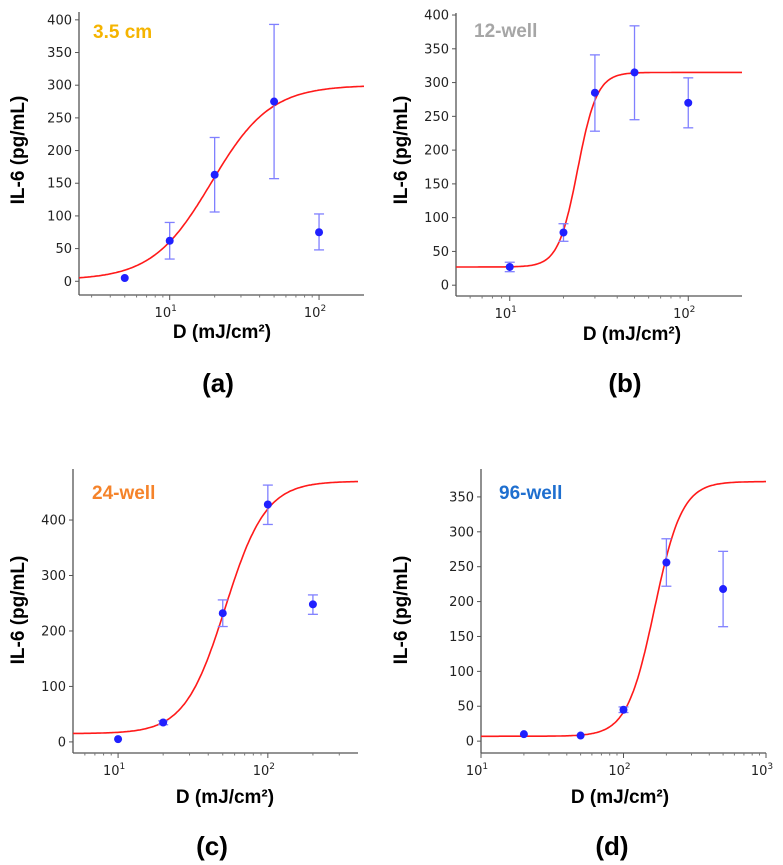 The width and height of the screenshot is (783, 865). What do you see at coordinates (611, 846) in the screenshot?
I see `panel-label: (d)` at bounding box center [611, 846].